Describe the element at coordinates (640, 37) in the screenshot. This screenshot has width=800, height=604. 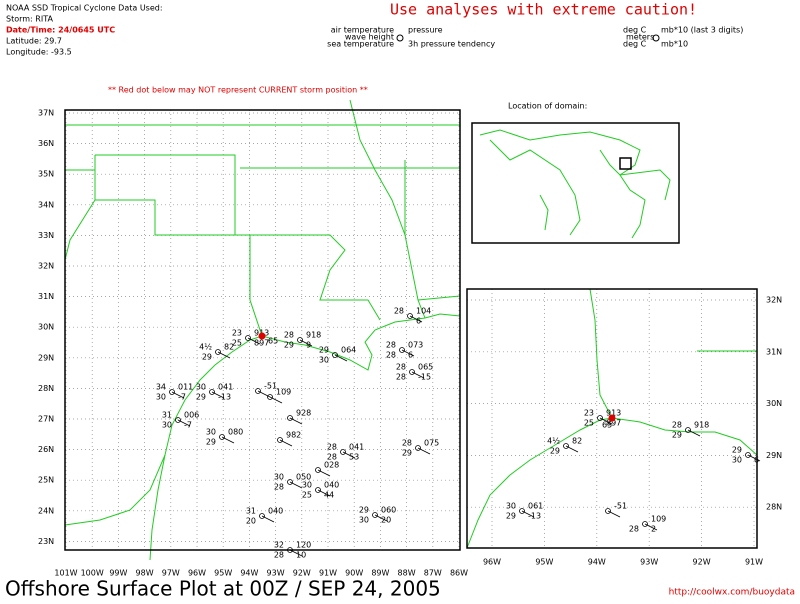
I see `unit-wave: meters` at that location.